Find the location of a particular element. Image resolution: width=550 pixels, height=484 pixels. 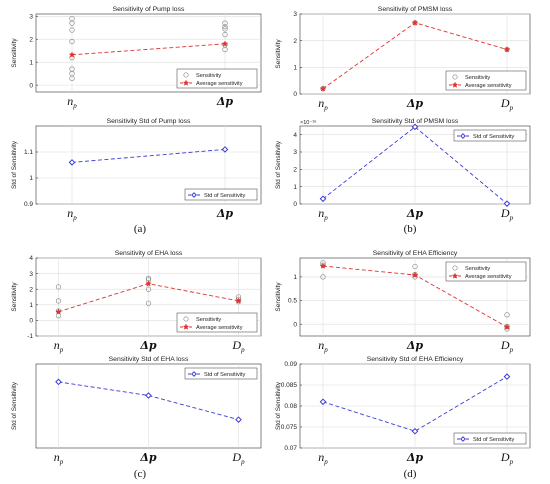

chart-title: Sensitivity Std of Pump loss is located at coordinates (149, 121).